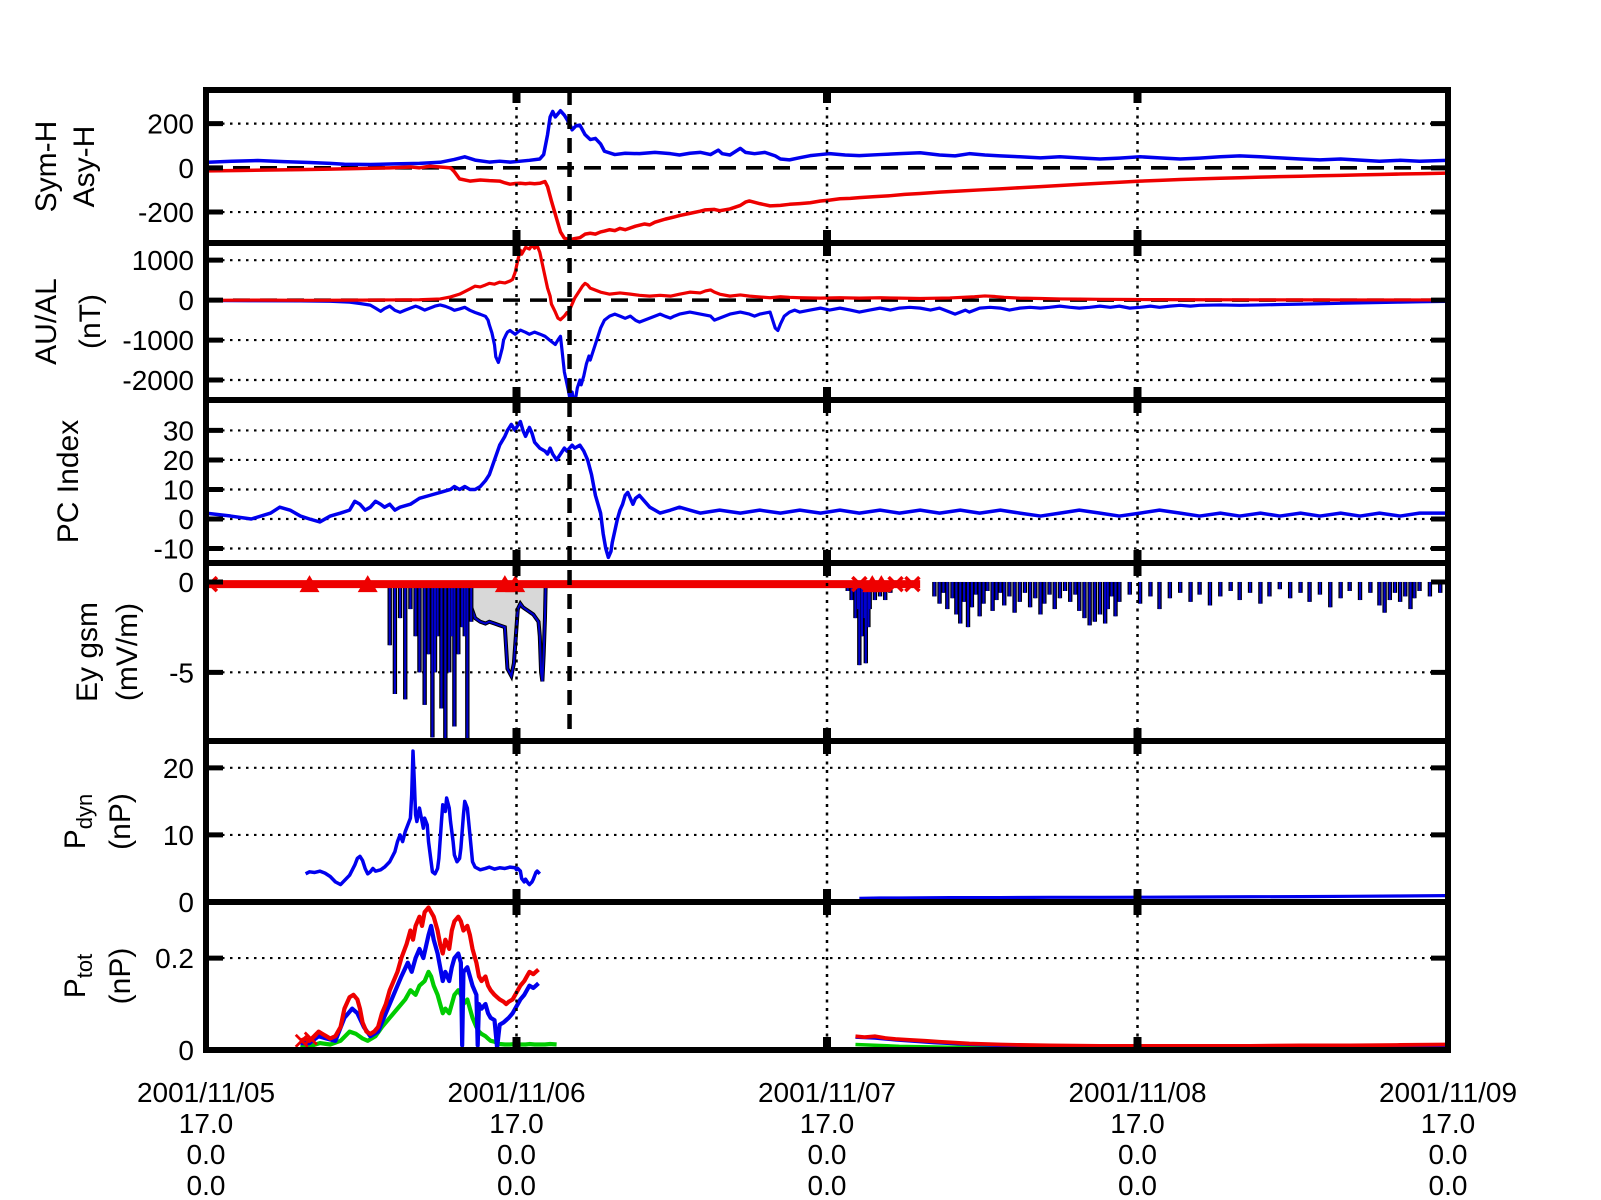 Image resolution: width=1601 pixels, height=1200 pixels. What do you see at coordinates (78, 976) in the screenshot?
I see `y-axis-title: Ptot` at bounding box center [78, 976].